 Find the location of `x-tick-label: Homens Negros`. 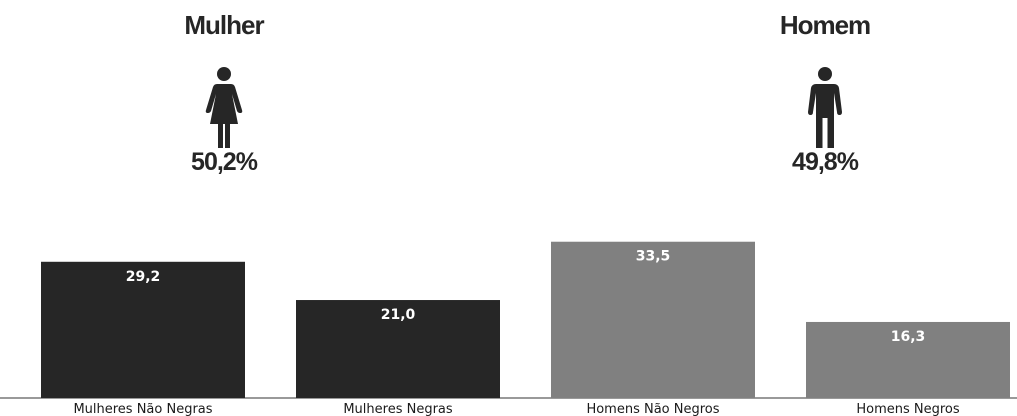

x-tick-label: Homens Negros is located at coordinates (908, 409).